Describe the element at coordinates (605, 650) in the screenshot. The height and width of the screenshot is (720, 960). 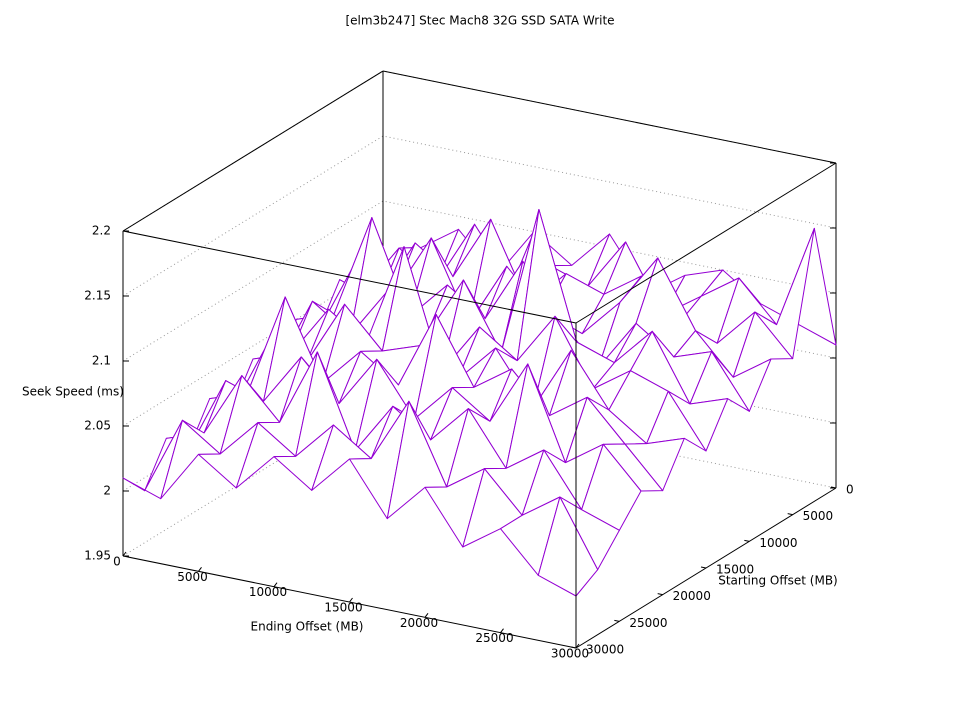
I see `y-tick-label: 30000` at that location.